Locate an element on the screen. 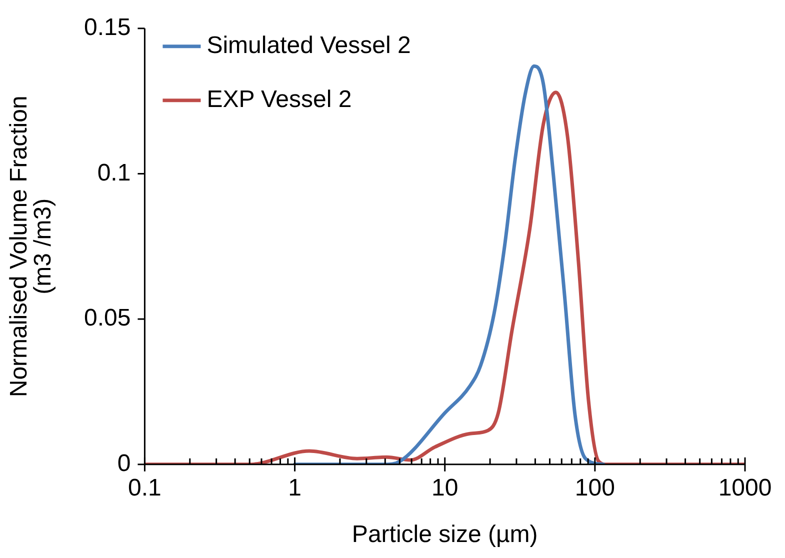  x-tick-label: 1 is located at coordinates (295, 488).